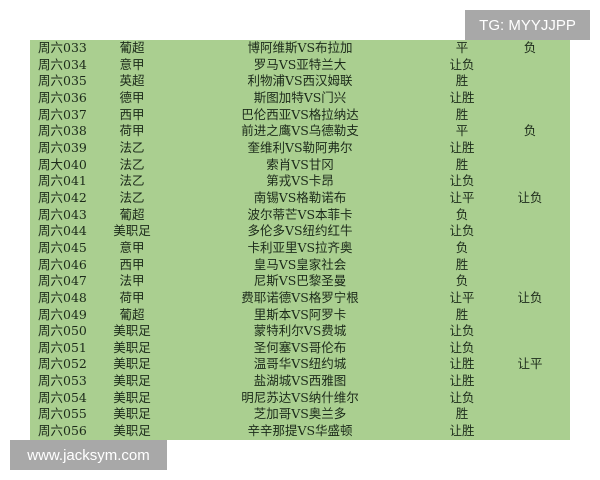 This screenshot has width=600, height=480. Describe the element at coordinates (256, 381) in the screenshot. I see `table-row: 周六053 美职足 盐湖城VS西雅图 让胜` at that location.